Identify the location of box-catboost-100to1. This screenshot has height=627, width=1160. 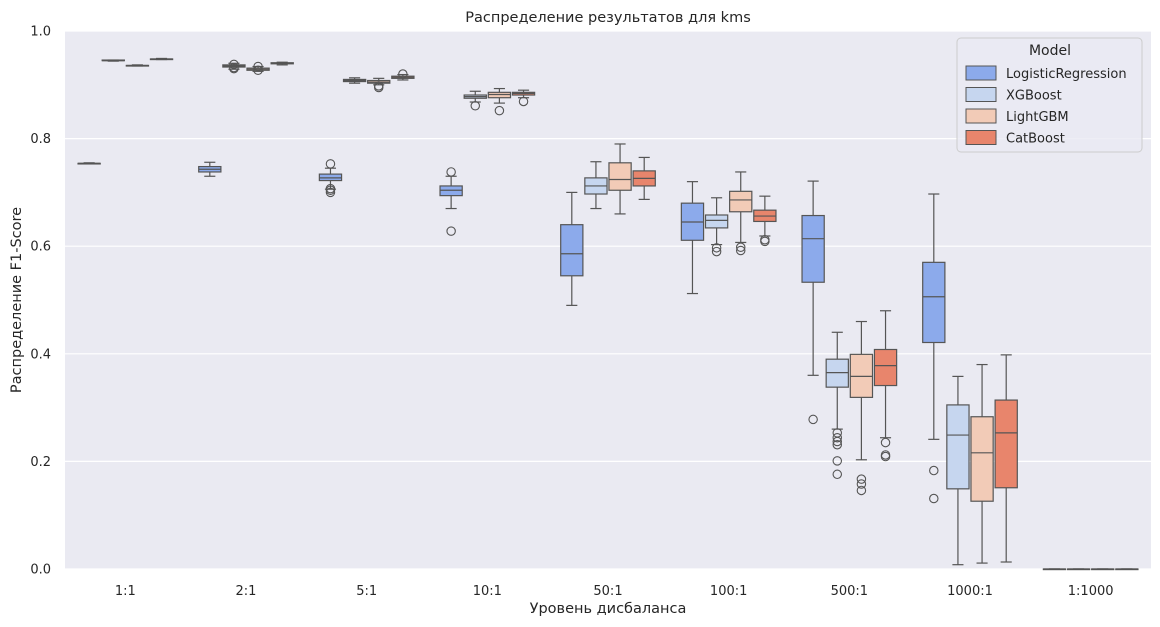
(765, 221).